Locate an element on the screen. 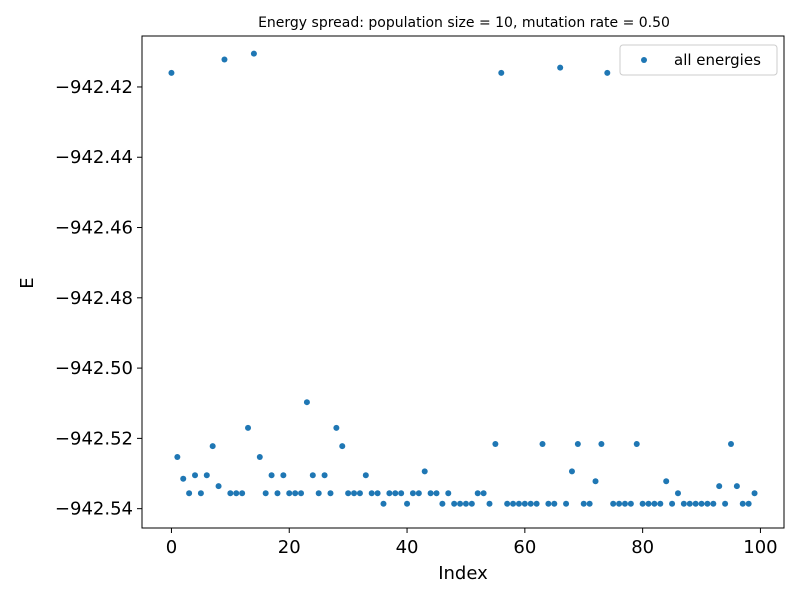 Image resolution: width=800 pixels, height=600 pixels. y-tick-label: −942.54 is located at coordinates (94, 509).